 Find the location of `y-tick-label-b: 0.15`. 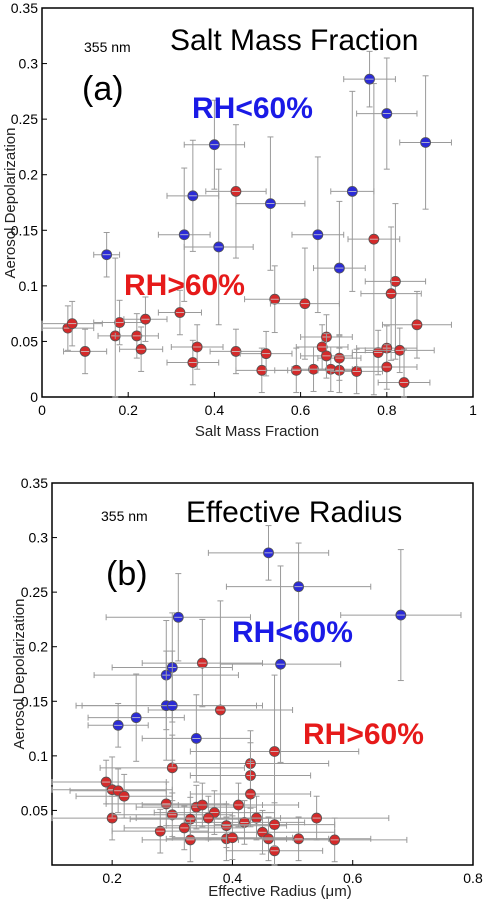

y-tick-label-b: 0.15 is located at coordinates (34, 701).